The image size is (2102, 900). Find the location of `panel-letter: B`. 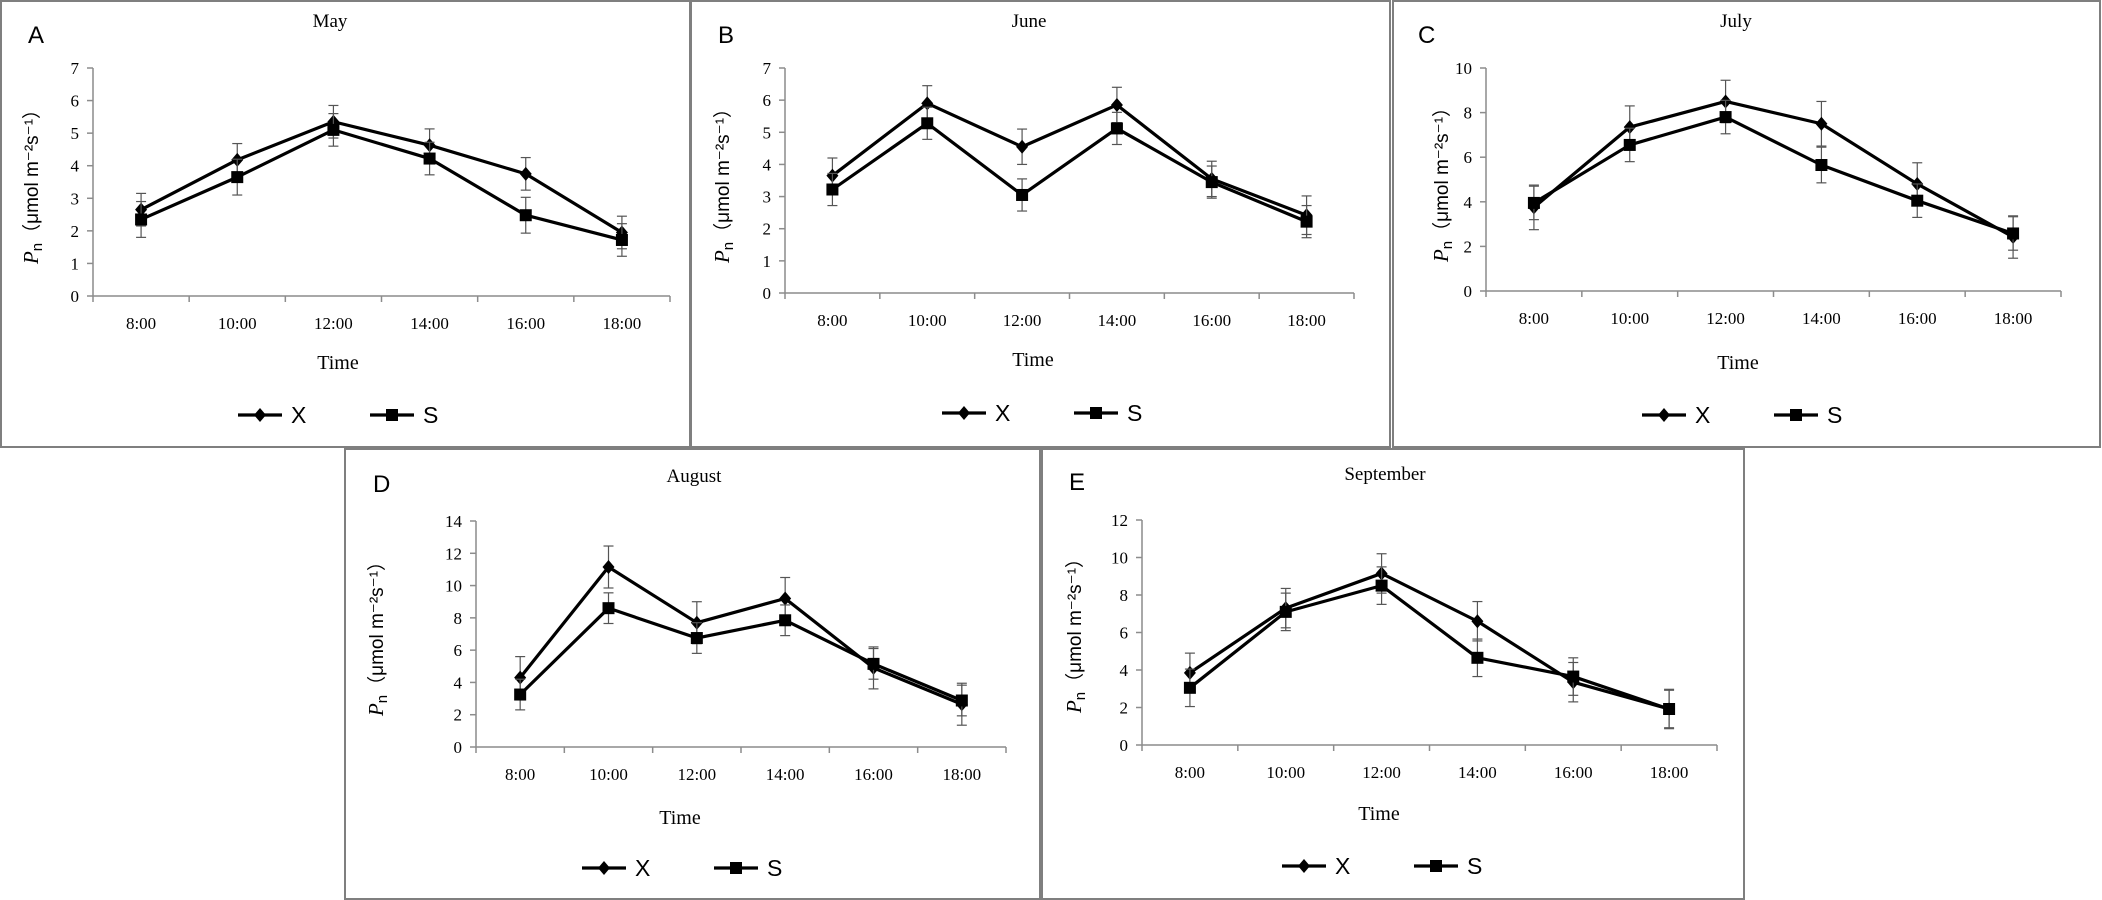

panel-letter: B is located at coordinates (726, 35).